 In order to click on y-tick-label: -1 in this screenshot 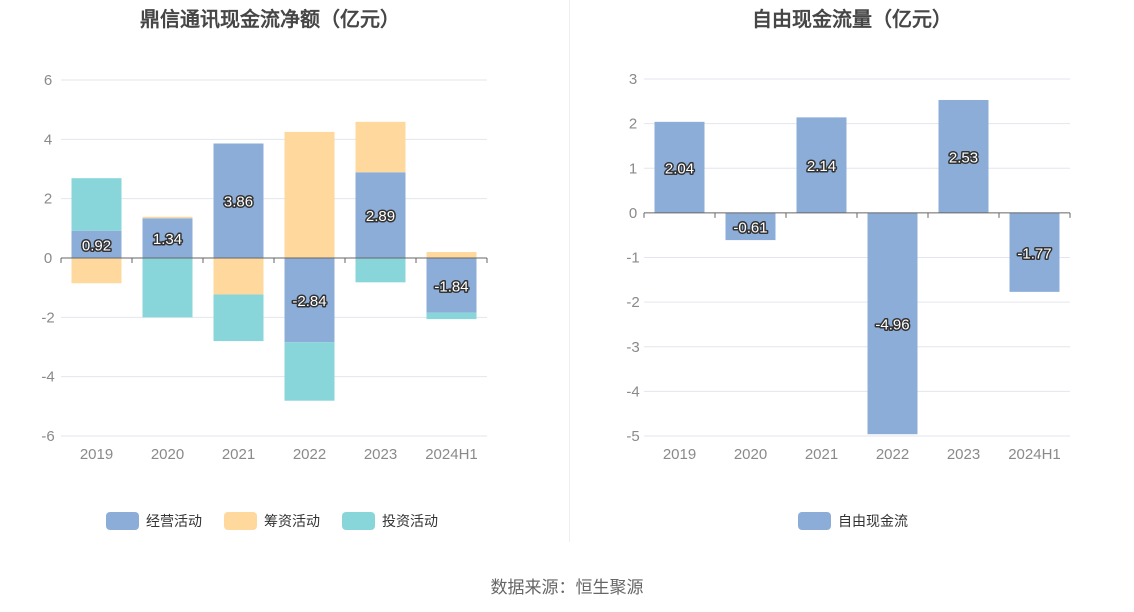, I will do `click(632, 258)`.